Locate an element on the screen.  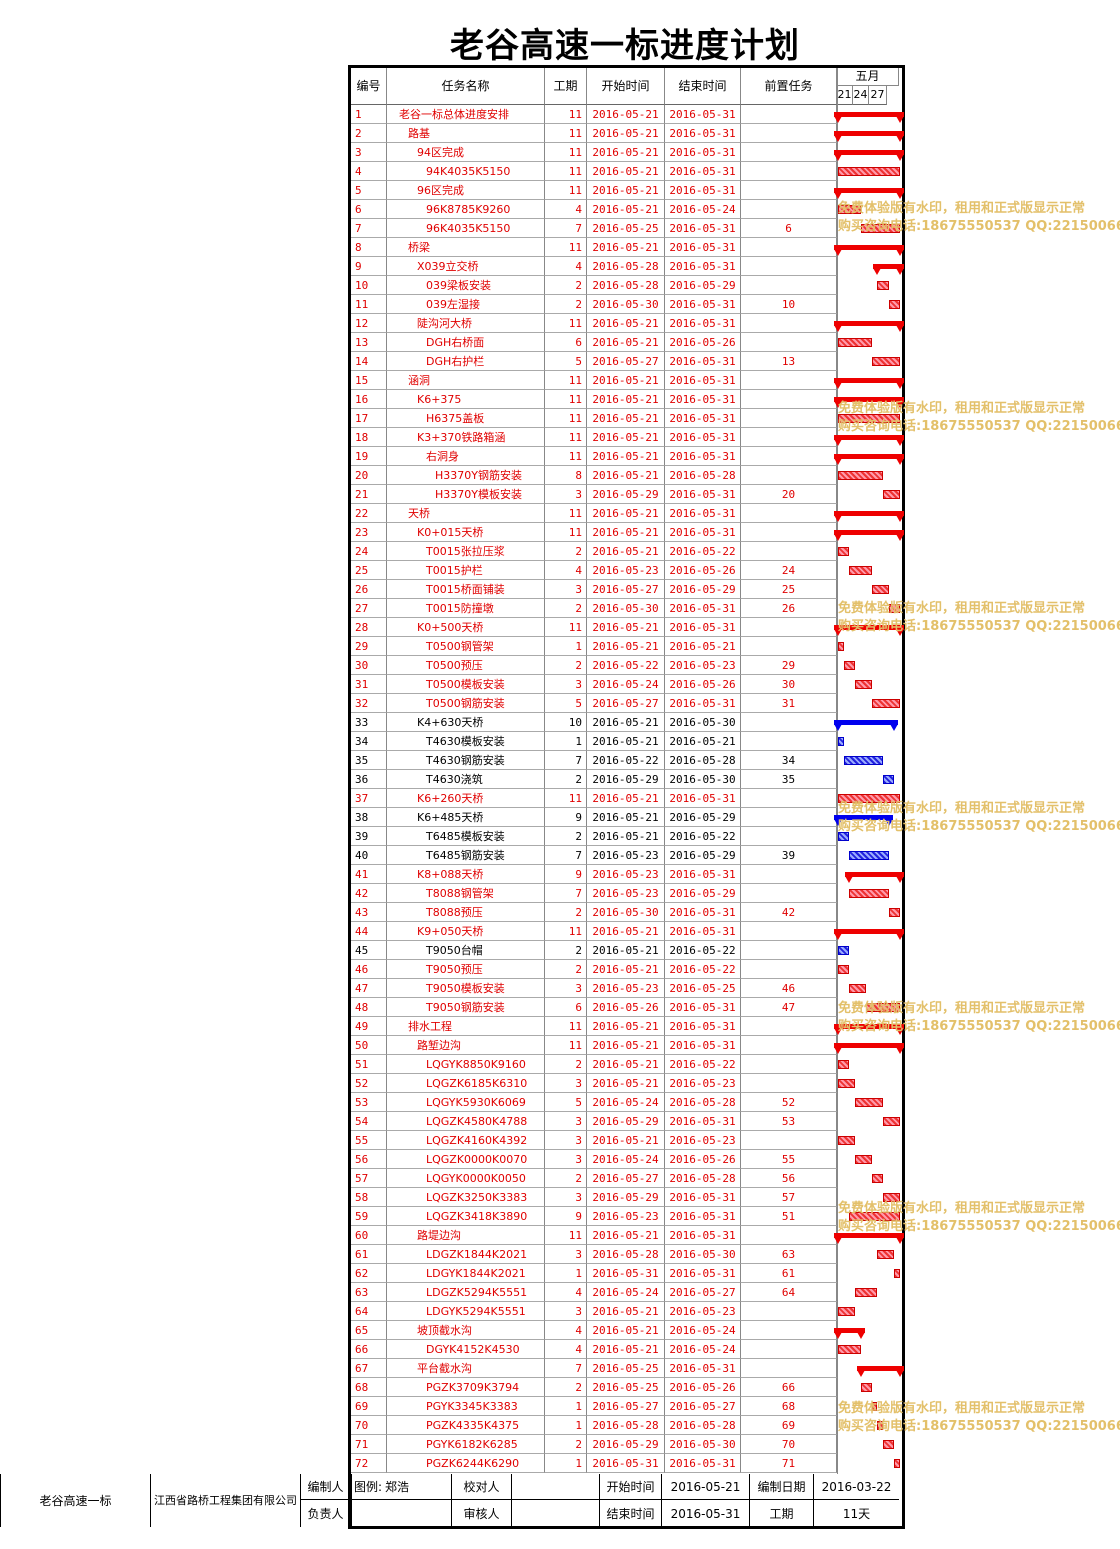
task-name: K6+485天桥 is located at coordinates (466, 817).